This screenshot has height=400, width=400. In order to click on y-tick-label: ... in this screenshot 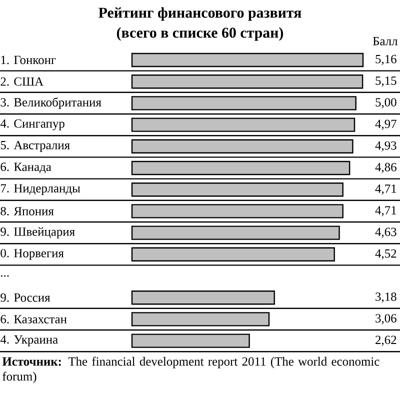, I will do `click(5, 276)`.